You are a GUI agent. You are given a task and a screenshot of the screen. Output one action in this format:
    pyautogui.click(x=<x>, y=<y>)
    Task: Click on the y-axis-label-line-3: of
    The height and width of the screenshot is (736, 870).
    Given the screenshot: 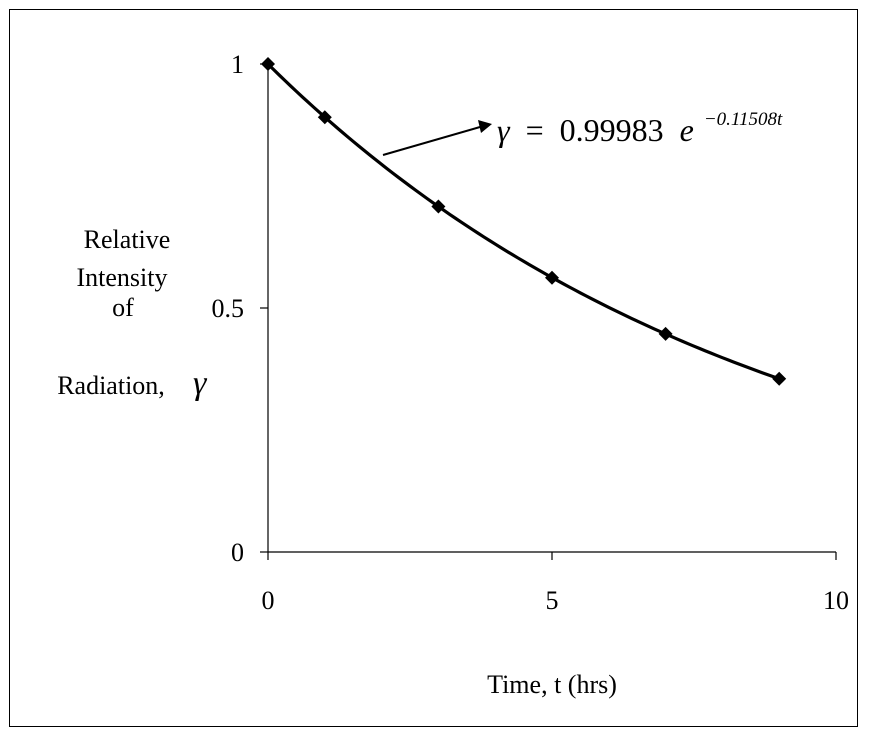 What is the action you would take?
    pyautogui.click(x=123, y=307)
    